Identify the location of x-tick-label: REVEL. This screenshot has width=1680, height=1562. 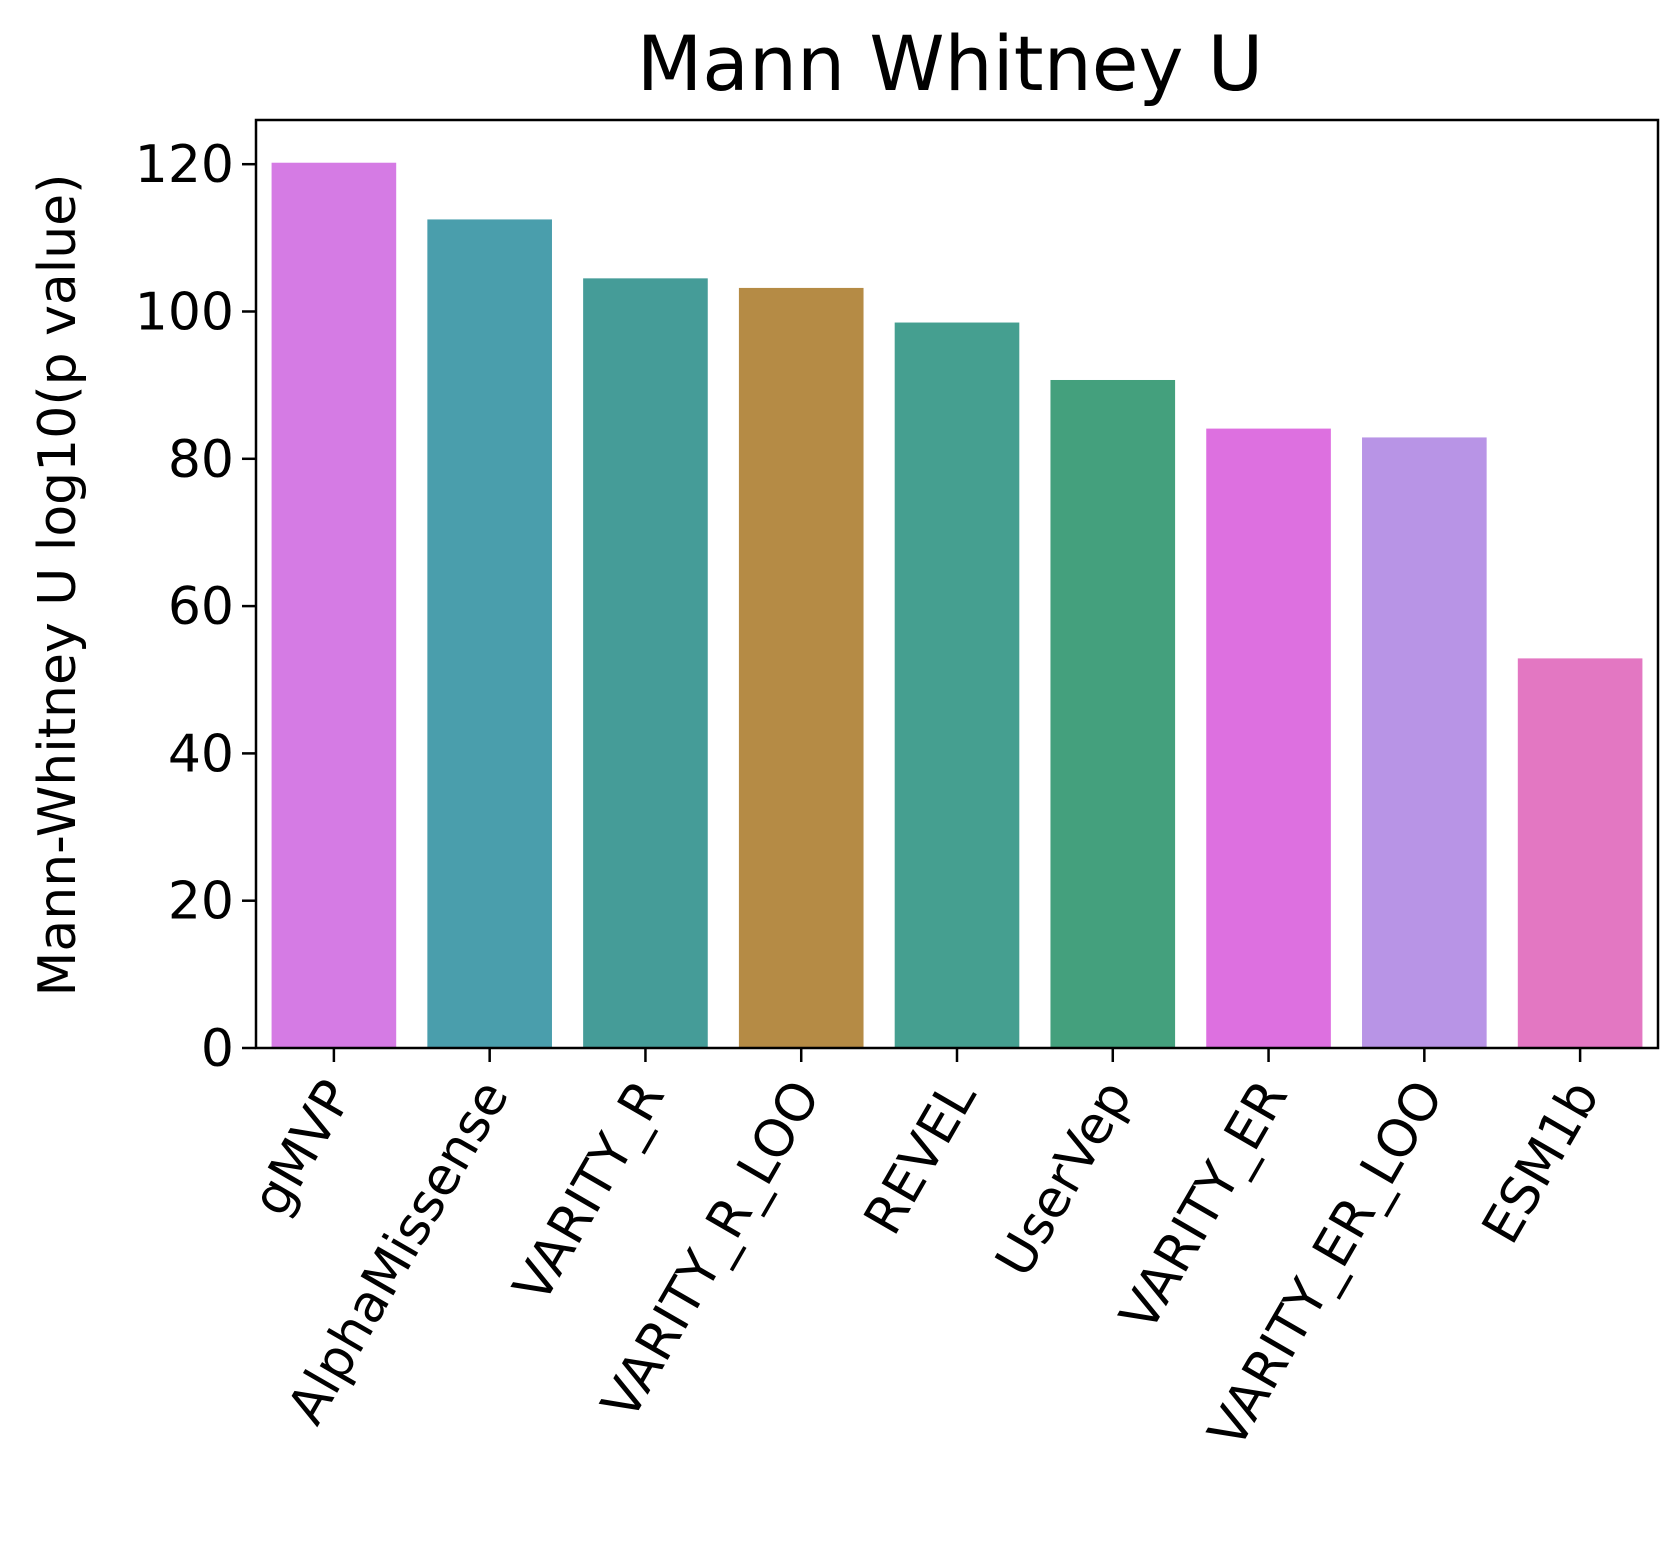
(920, 1157).